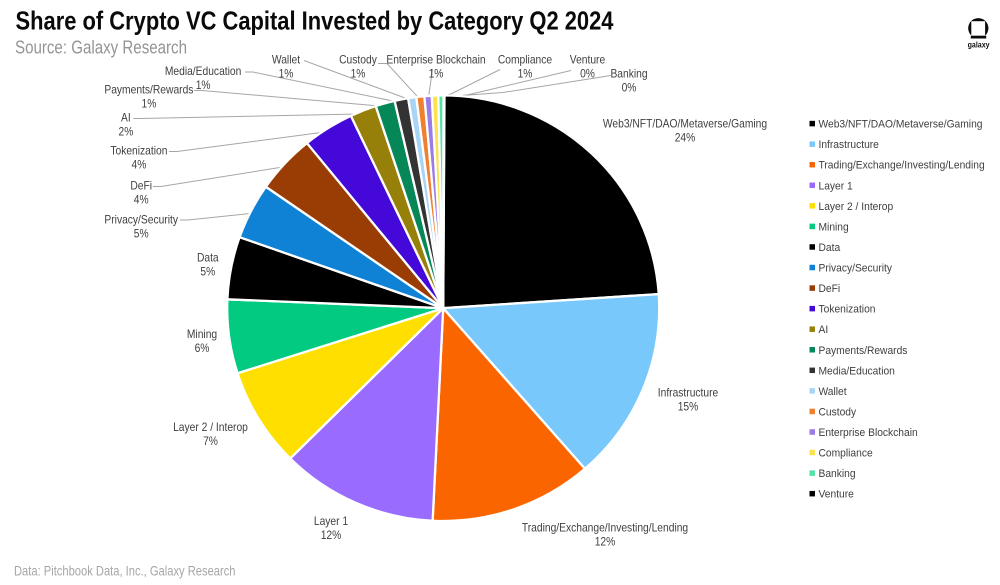  What do you see at coordinates (101, 48) in the screenshot?
I see `svg-text: Source: Galaxy Research` at bounding box center [101, 48].